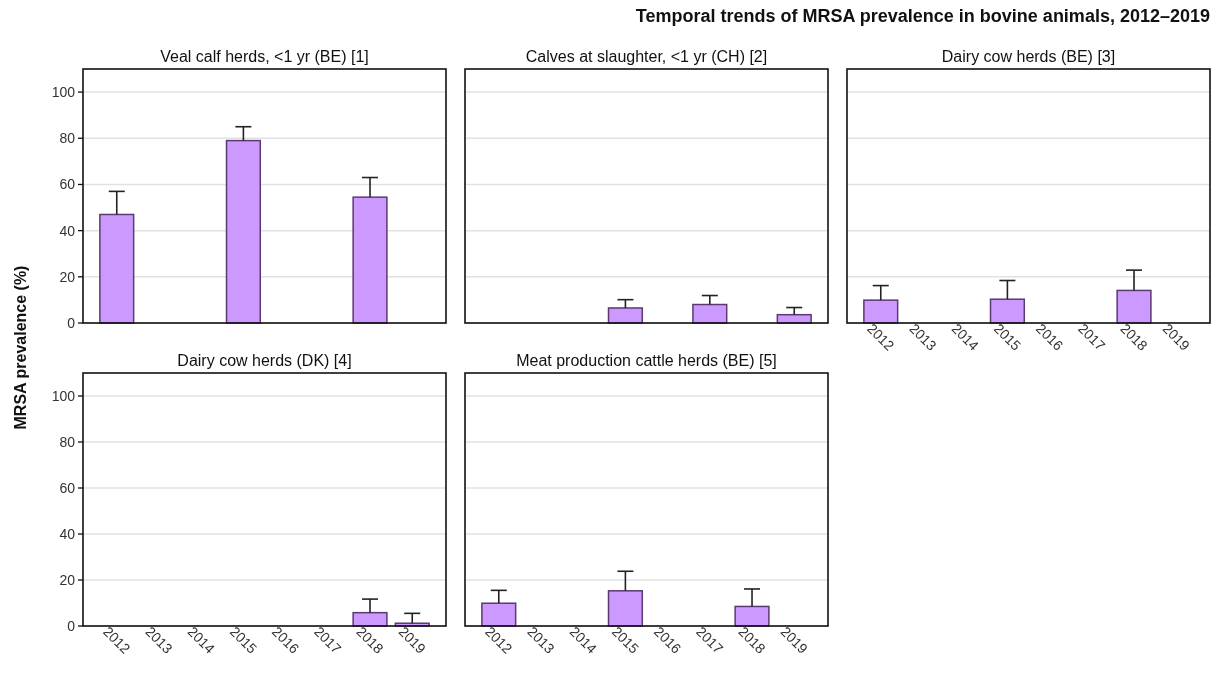 This screenshot has width=1216, height=674. What do you see at coordinates (20, 347) in the screenshot?
I see `y-axis-title: MRSA prevalence (%)` at bounding box center [20, 347].